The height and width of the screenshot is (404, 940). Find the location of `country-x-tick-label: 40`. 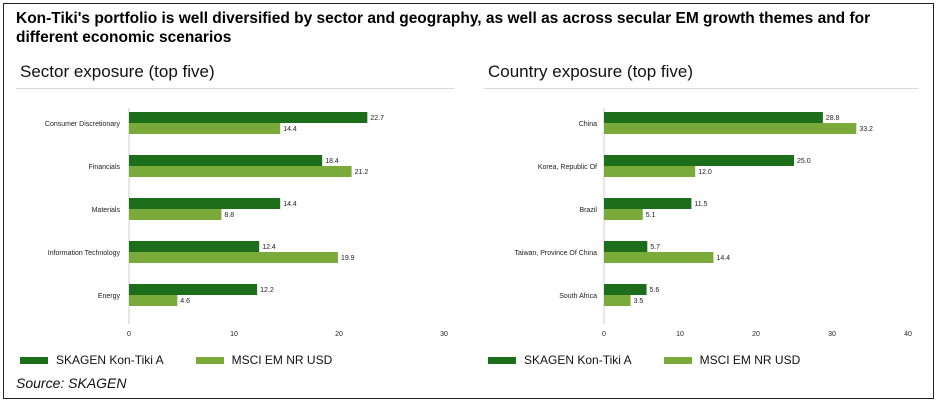

country-x-tick-label: 40 is located at coordinates (908, 334).